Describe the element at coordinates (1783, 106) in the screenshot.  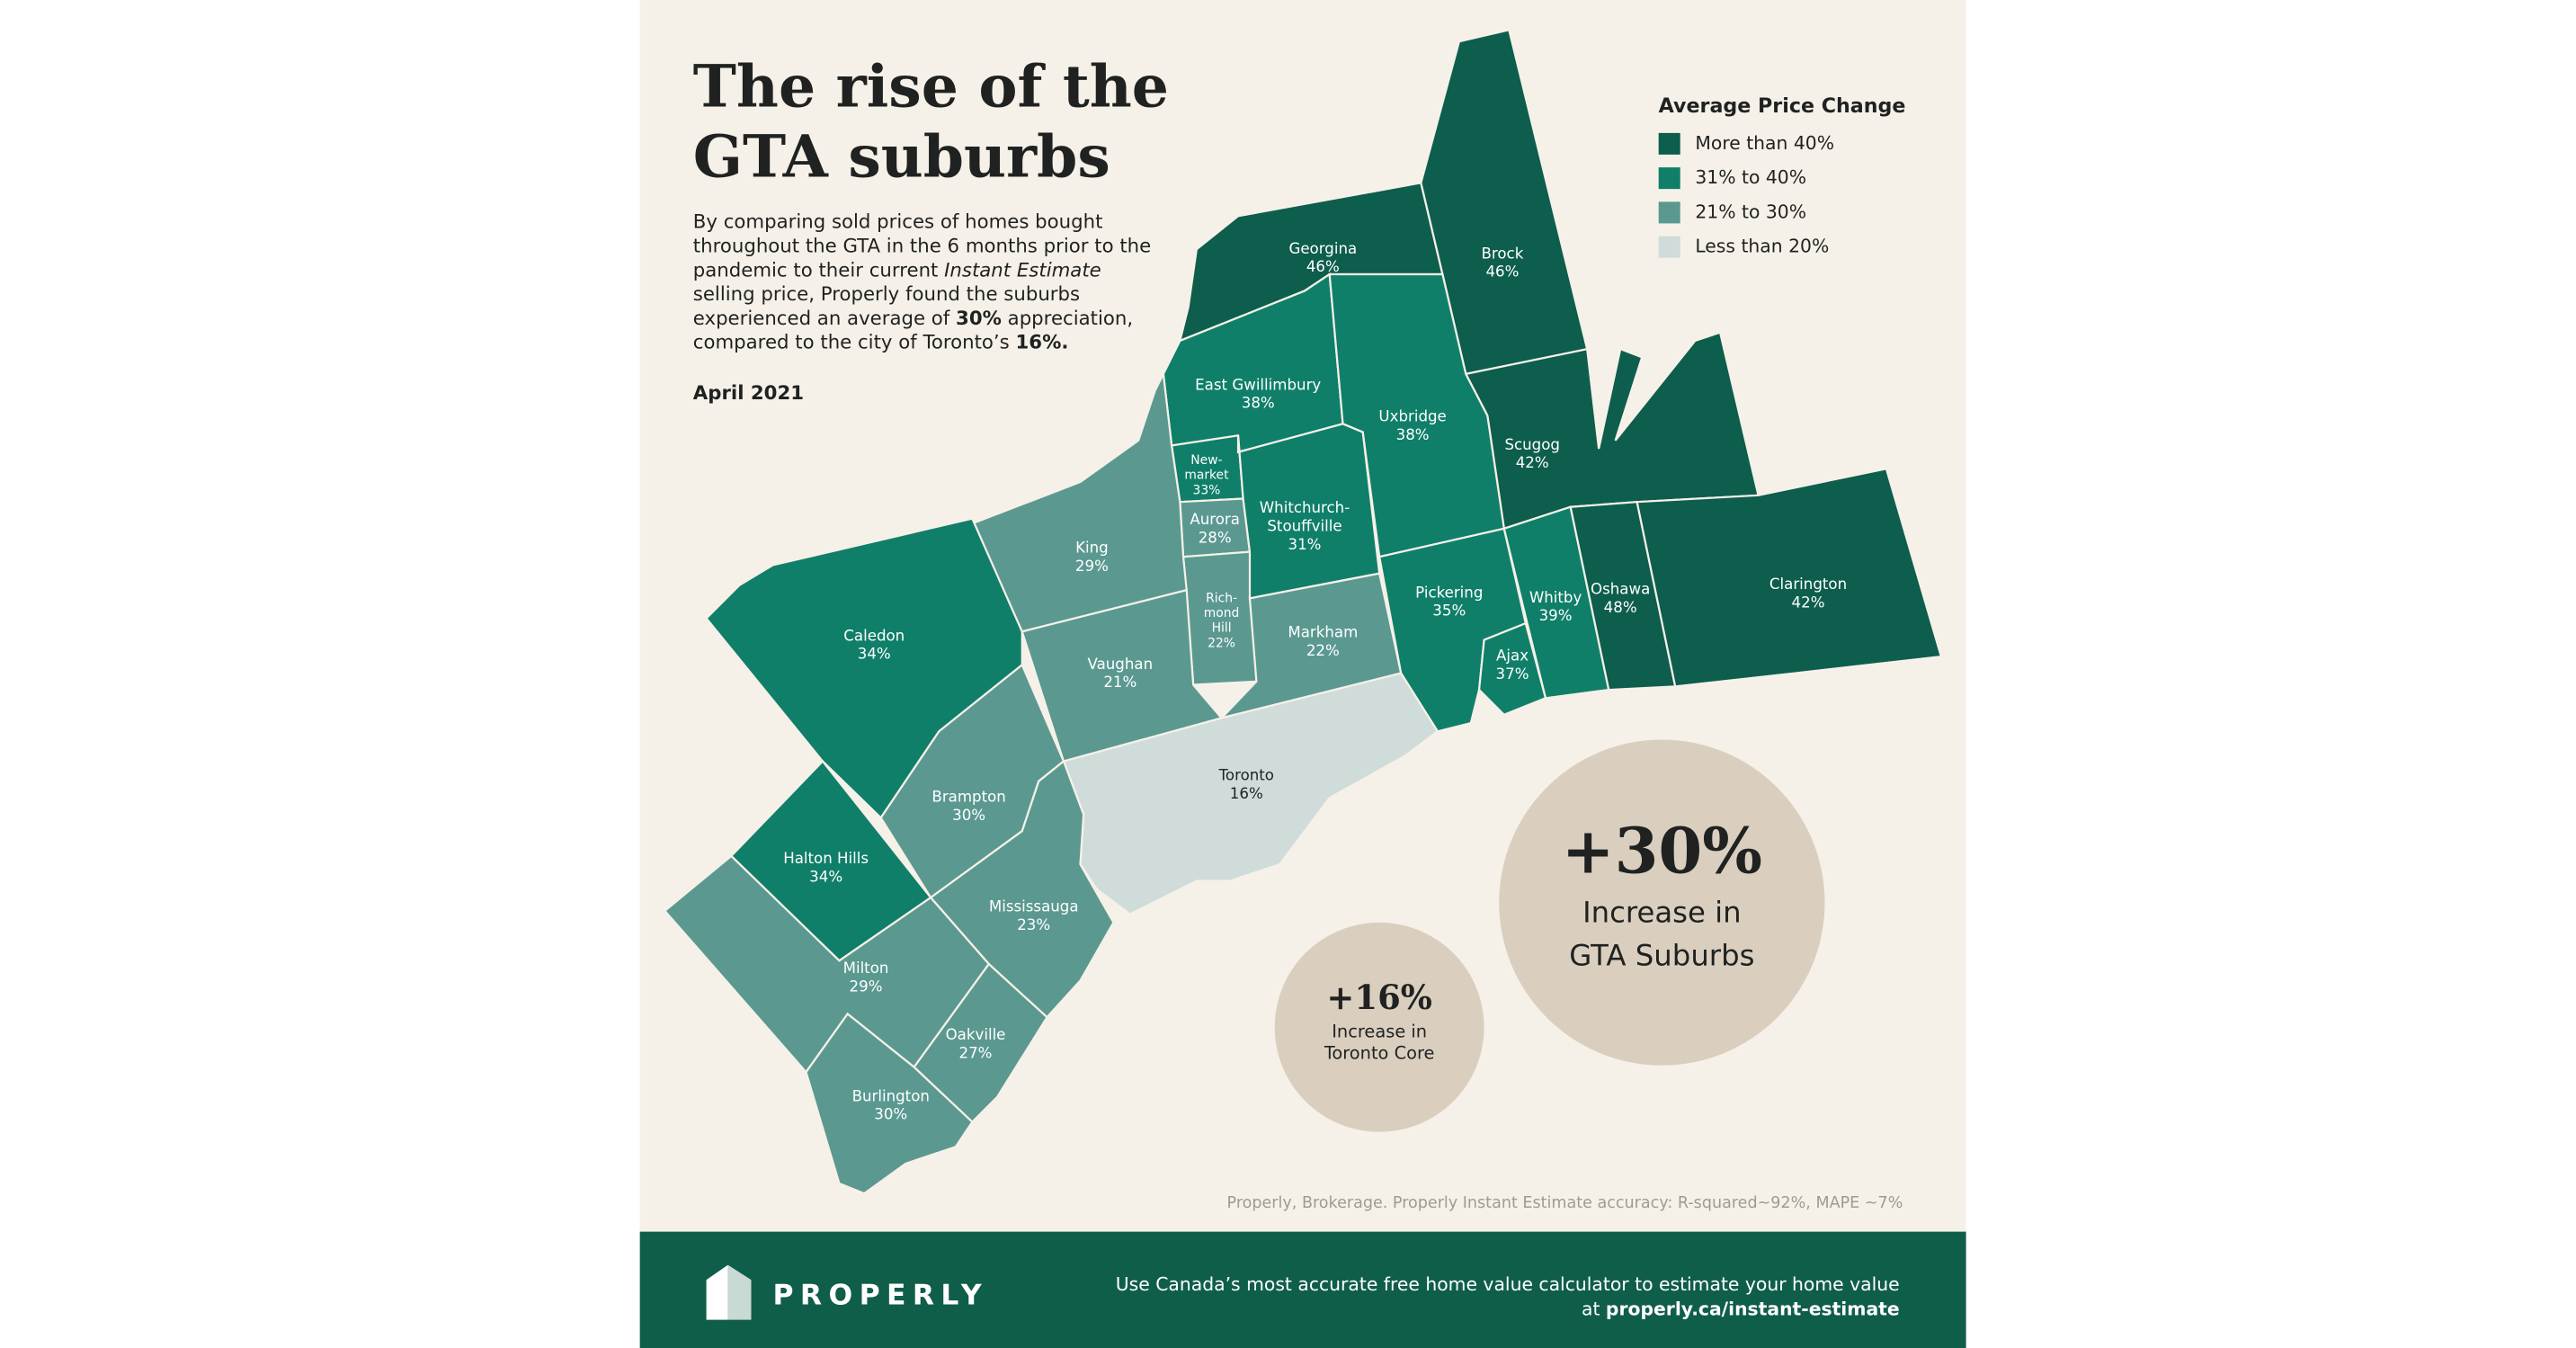
I see `legend-title: Average Price Change` at that location.